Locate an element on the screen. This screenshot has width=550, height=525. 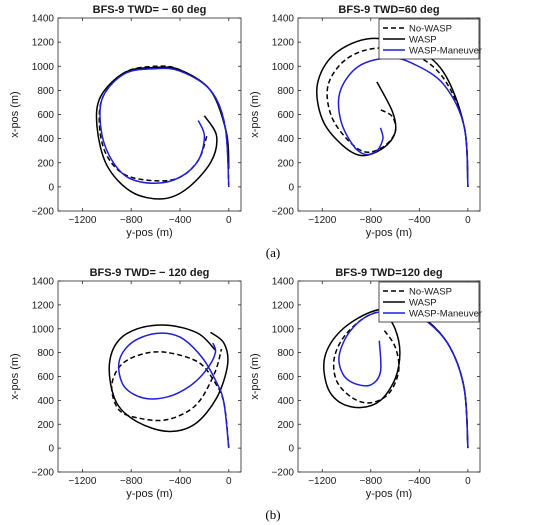
chart-title: BFS-9 TWD=60 deg is located at coordinates (388, 10).